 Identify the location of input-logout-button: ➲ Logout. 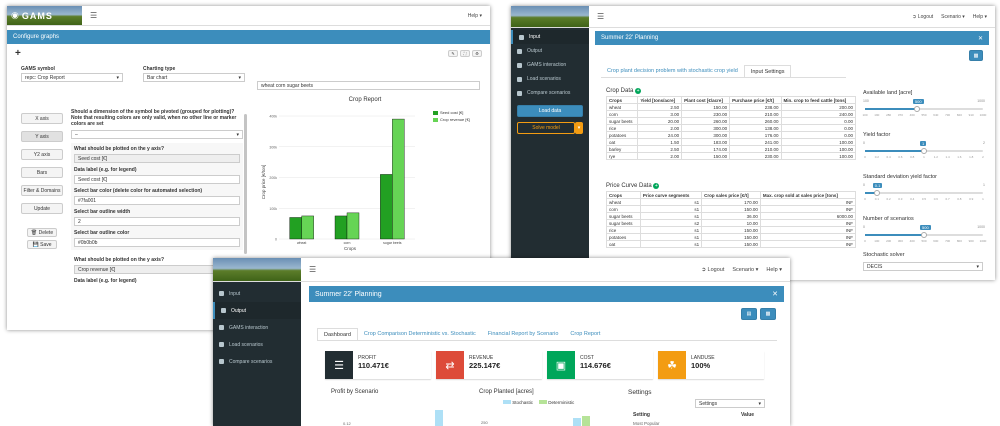
(923, 16).